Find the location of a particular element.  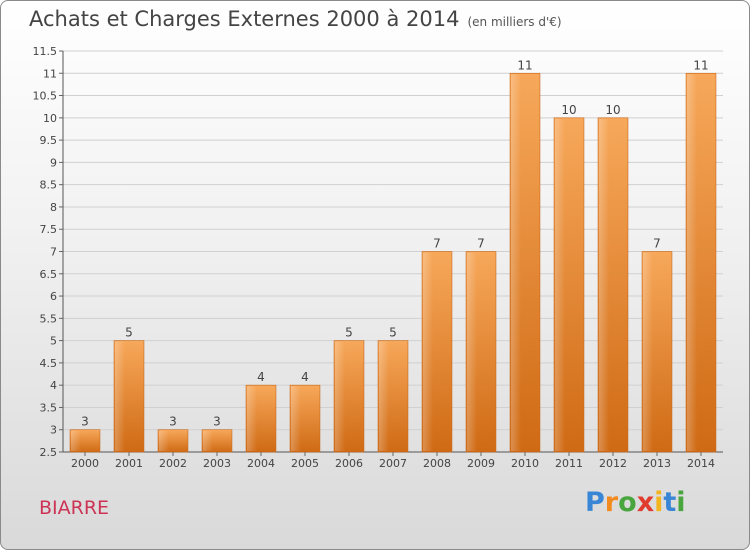

x-tick-label: 2002 is located at coordinates (173, 463).